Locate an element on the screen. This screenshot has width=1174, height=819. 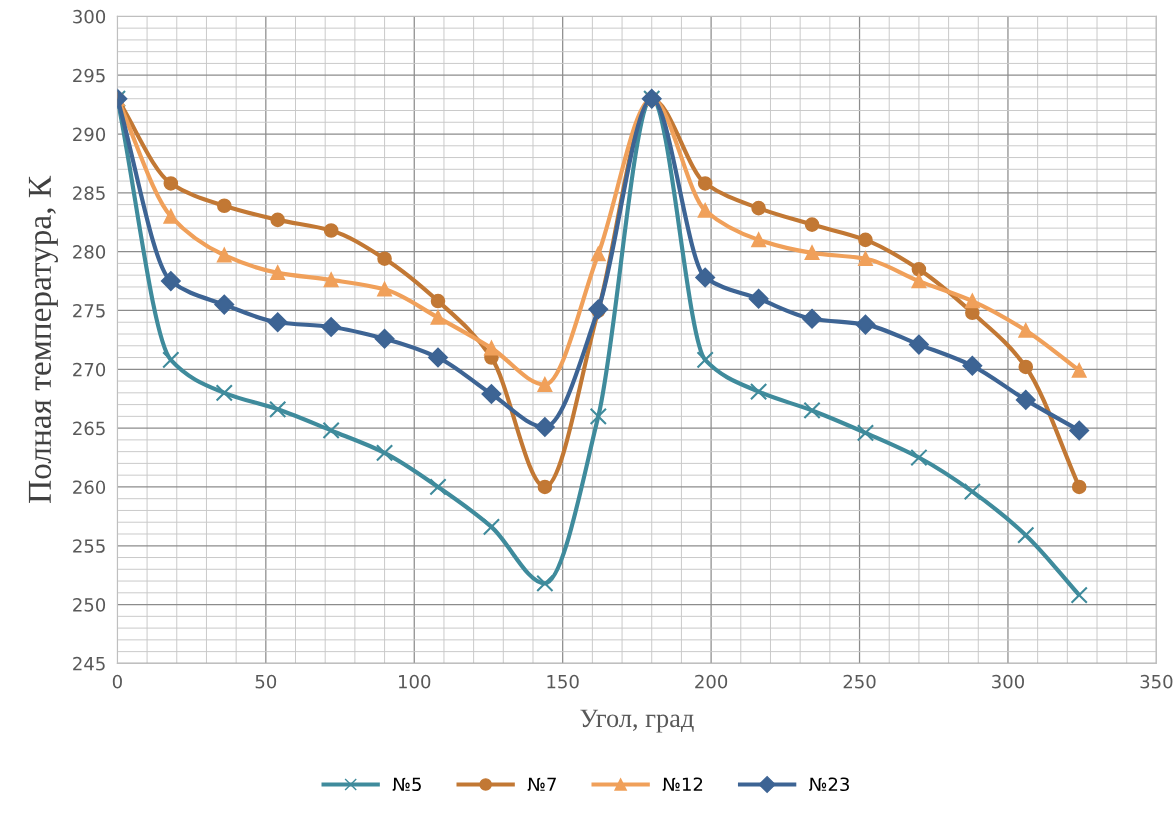
legend-label: №12 is located at coordinates (682, 784).